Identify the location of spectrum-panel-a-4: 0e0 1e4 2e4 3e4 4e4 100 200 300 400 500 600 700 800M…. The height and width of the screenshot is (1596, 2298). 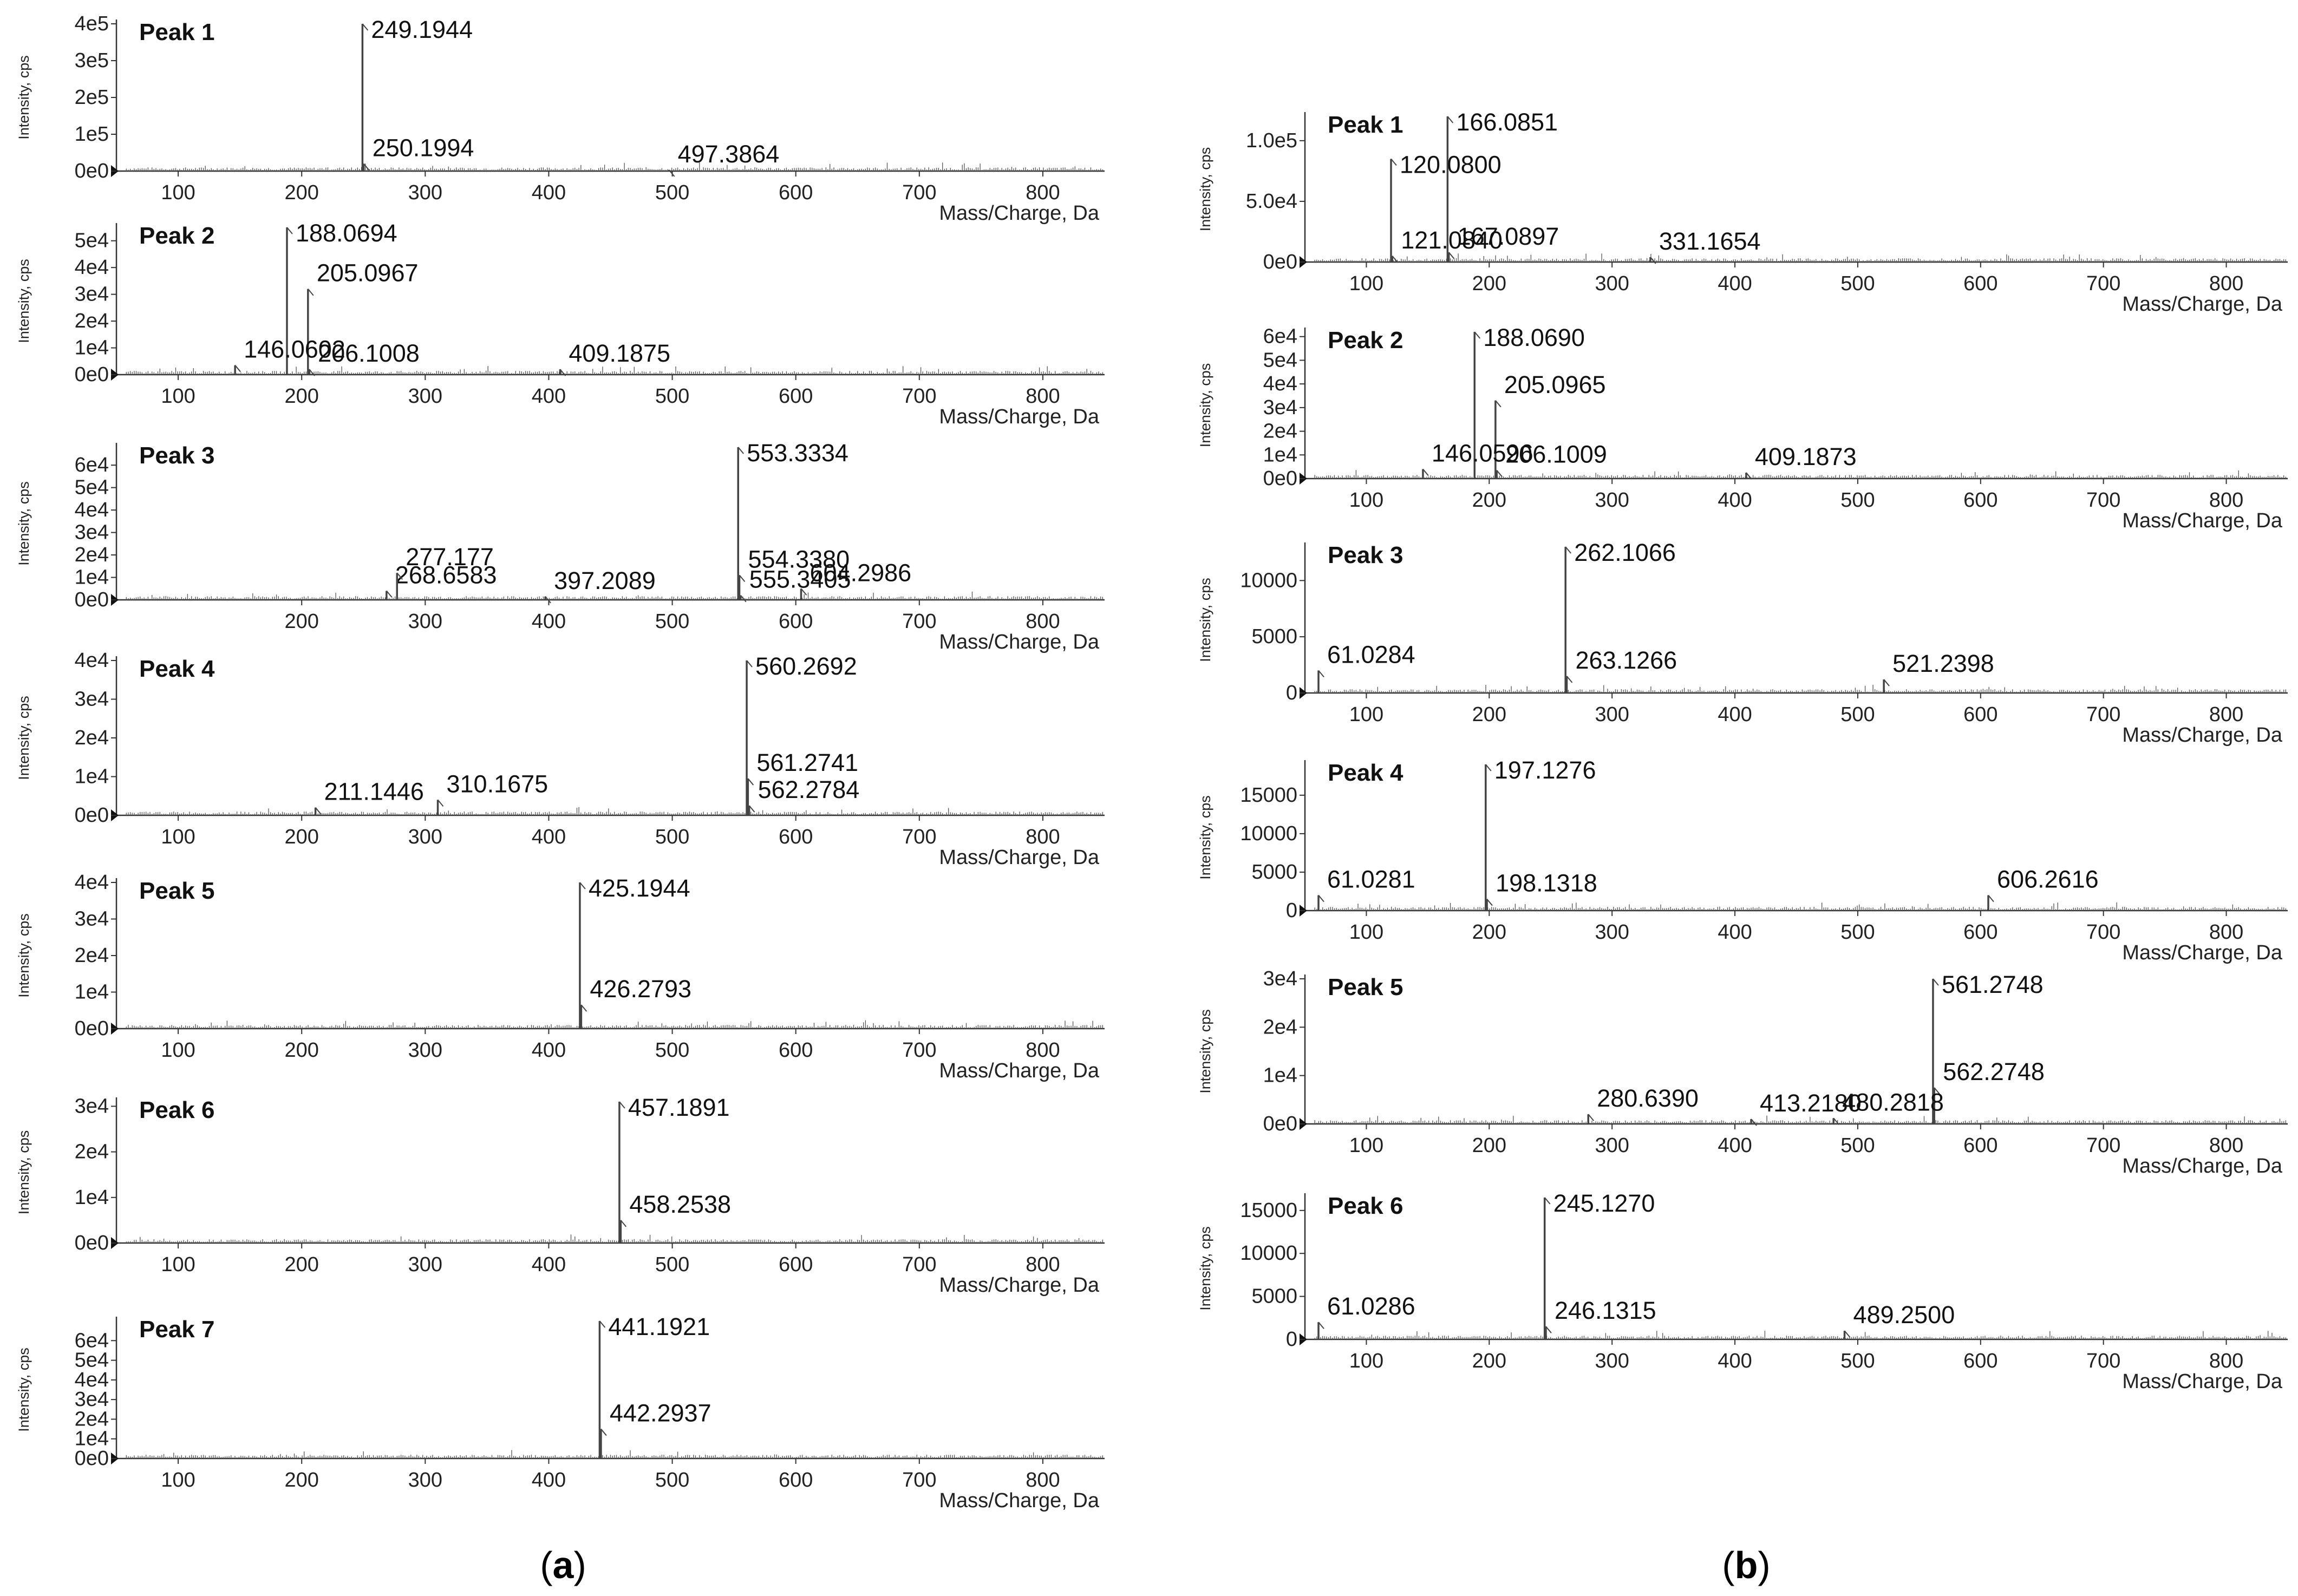
(560, 759).